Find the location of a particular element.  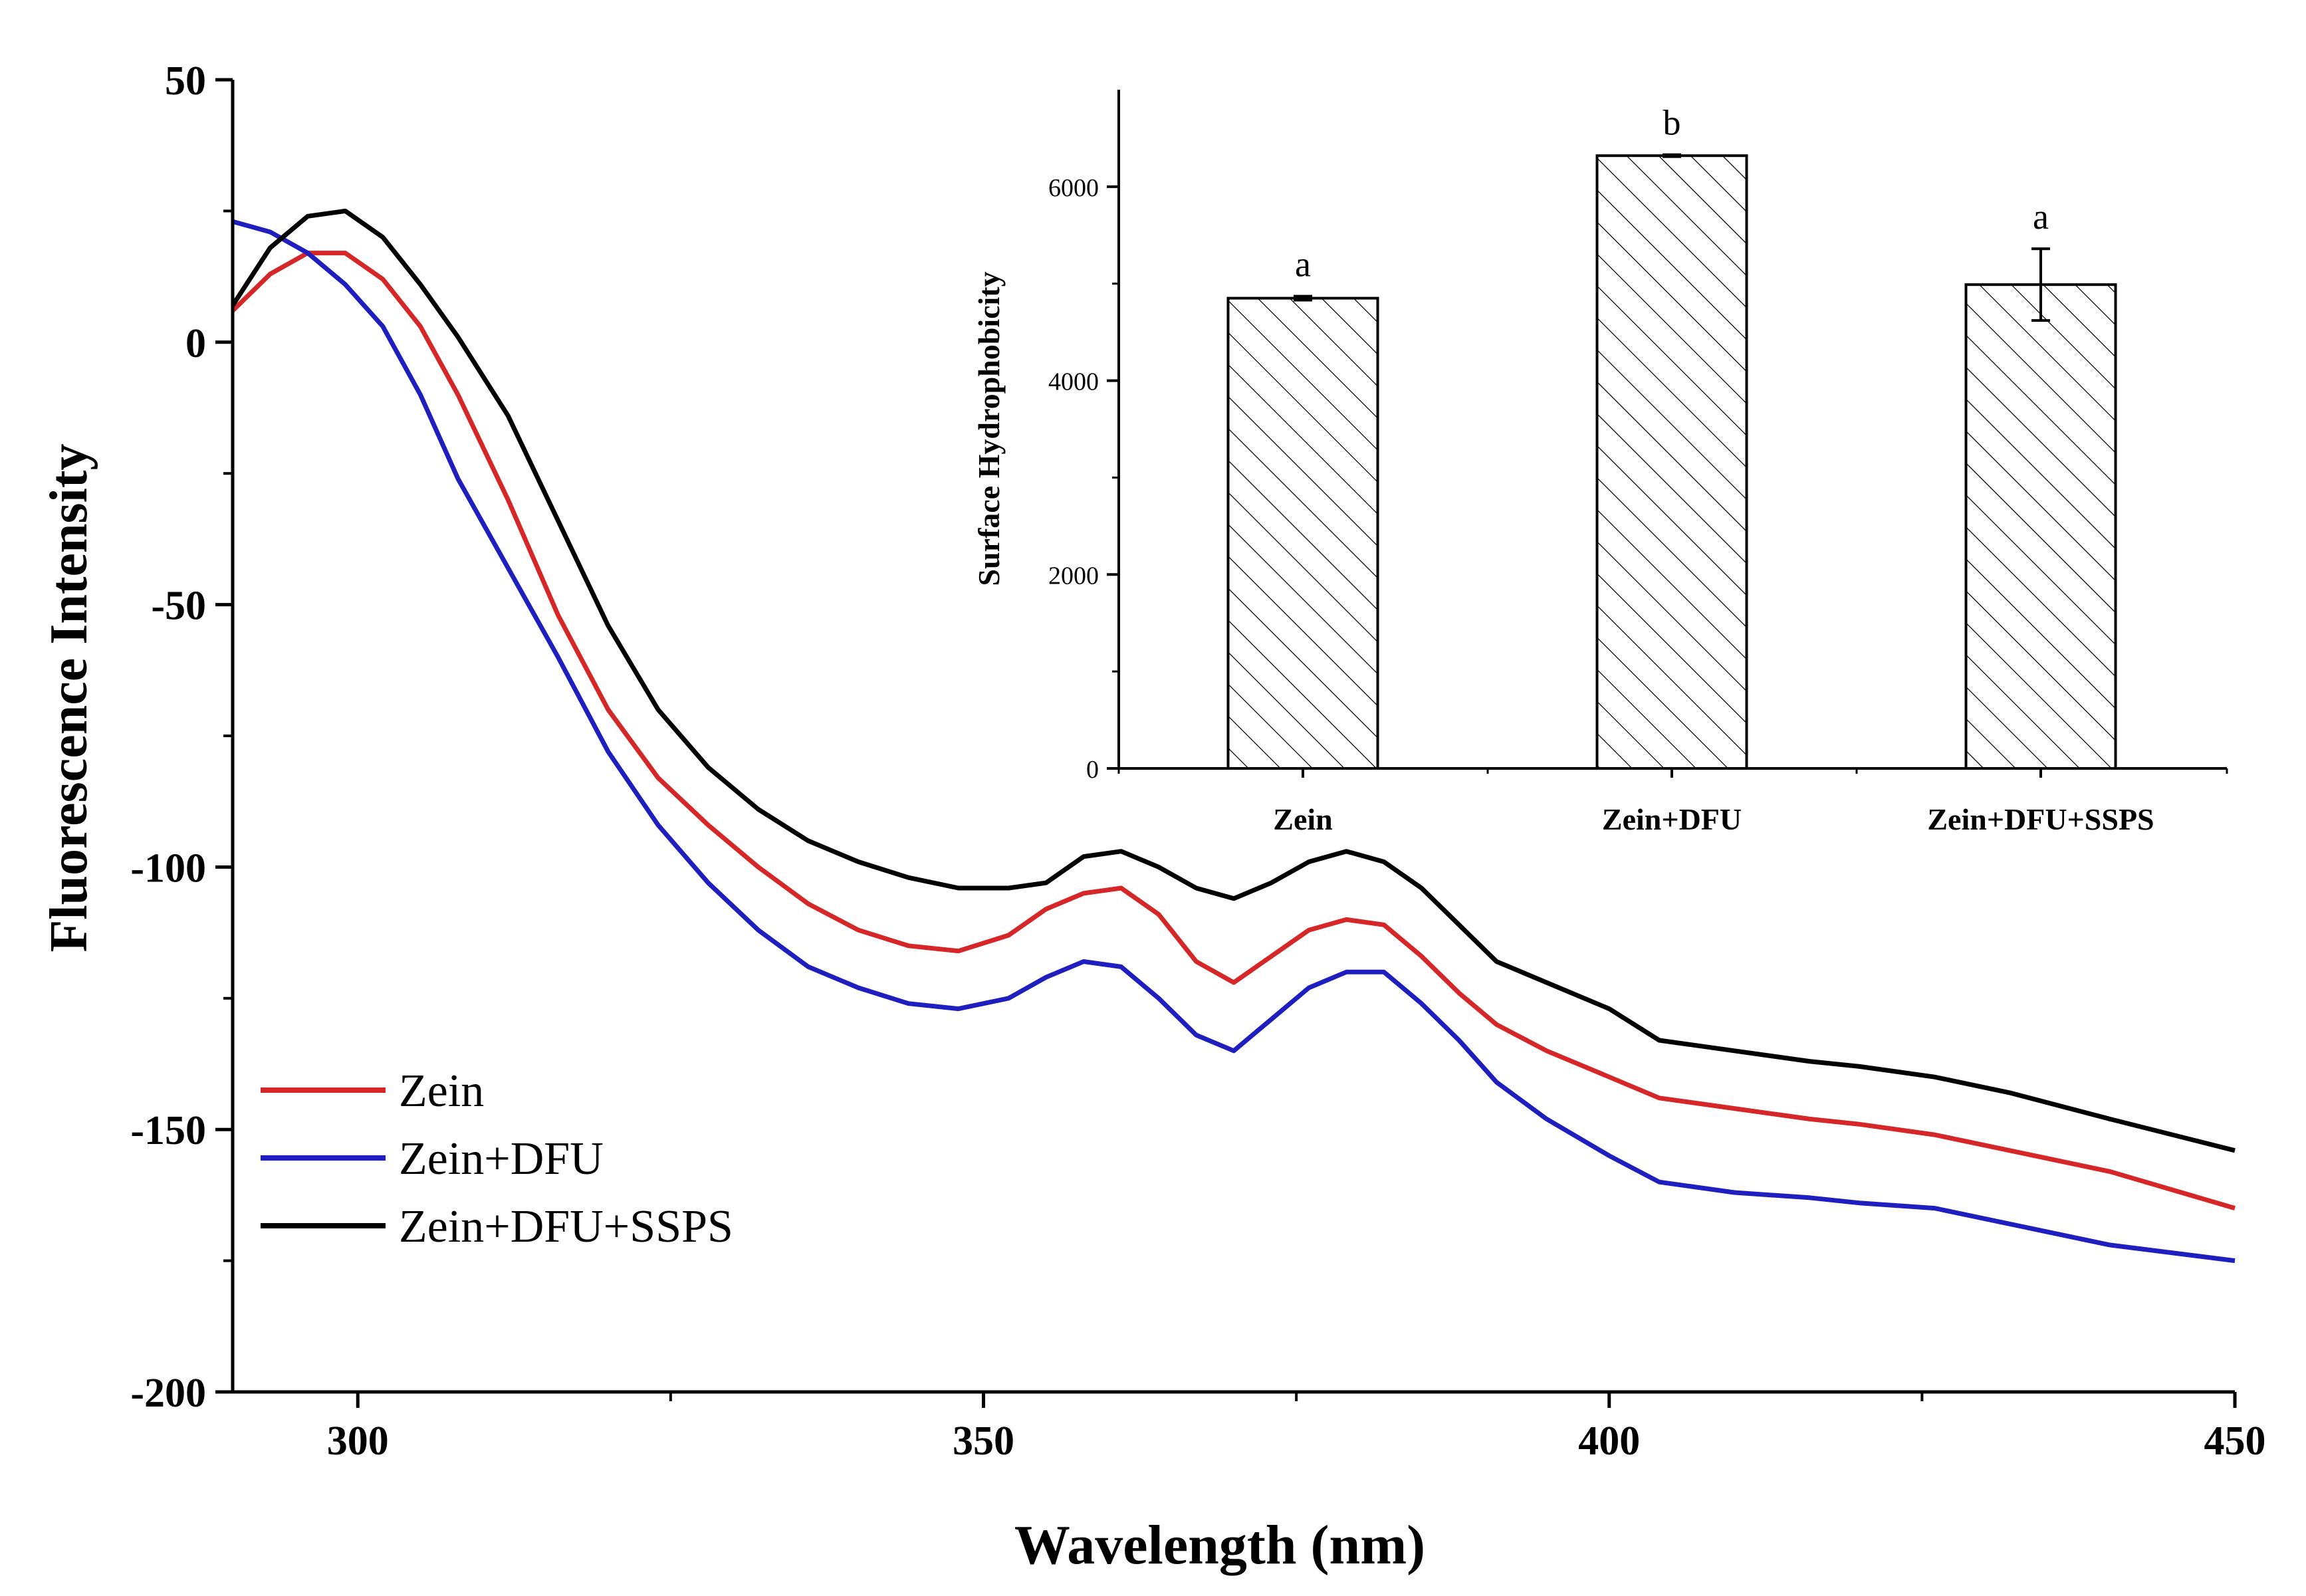

x-tick-label: 450 is located at coordinates (2235, 1441).